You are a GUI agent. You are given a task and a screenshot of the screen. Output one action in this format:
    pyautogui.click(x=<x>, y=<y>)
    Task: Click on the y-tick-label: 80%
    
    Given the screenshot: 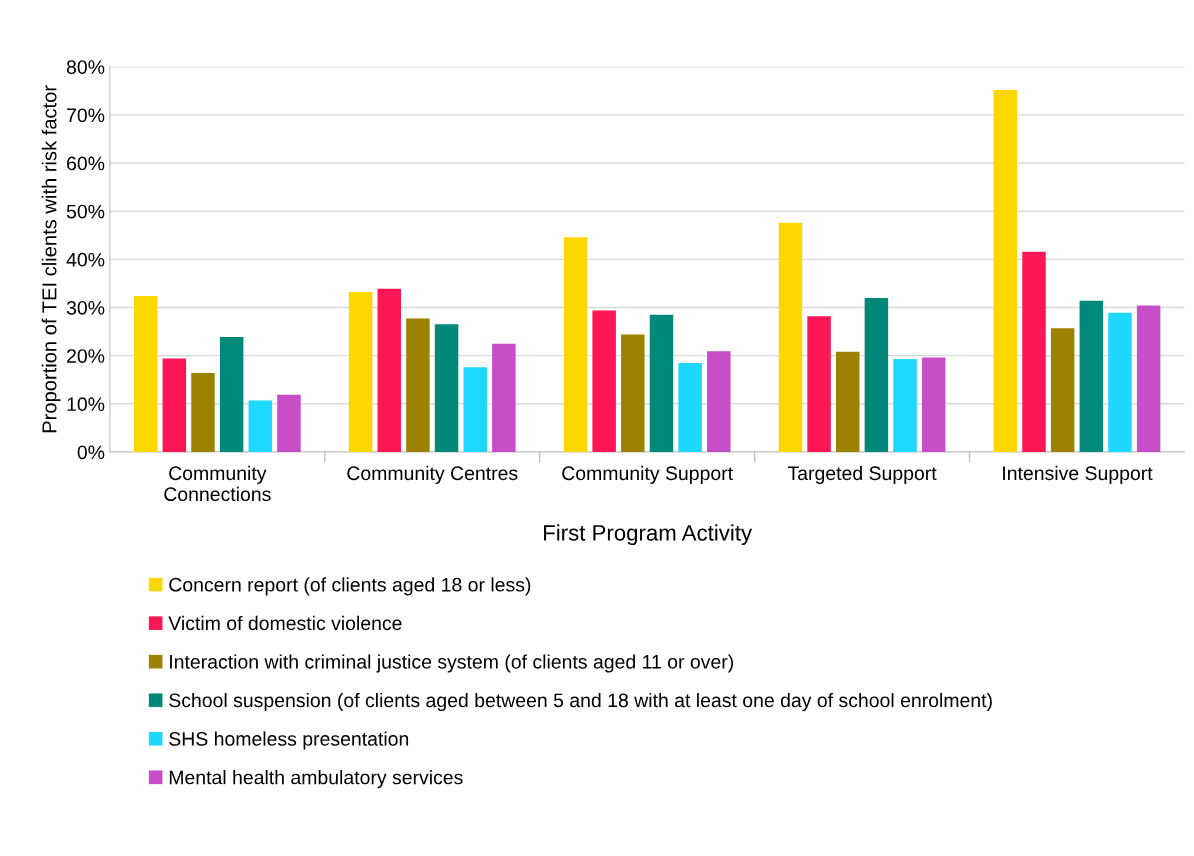 What is the action you would take?
    pyautogui.click(x=85, y=67)
    